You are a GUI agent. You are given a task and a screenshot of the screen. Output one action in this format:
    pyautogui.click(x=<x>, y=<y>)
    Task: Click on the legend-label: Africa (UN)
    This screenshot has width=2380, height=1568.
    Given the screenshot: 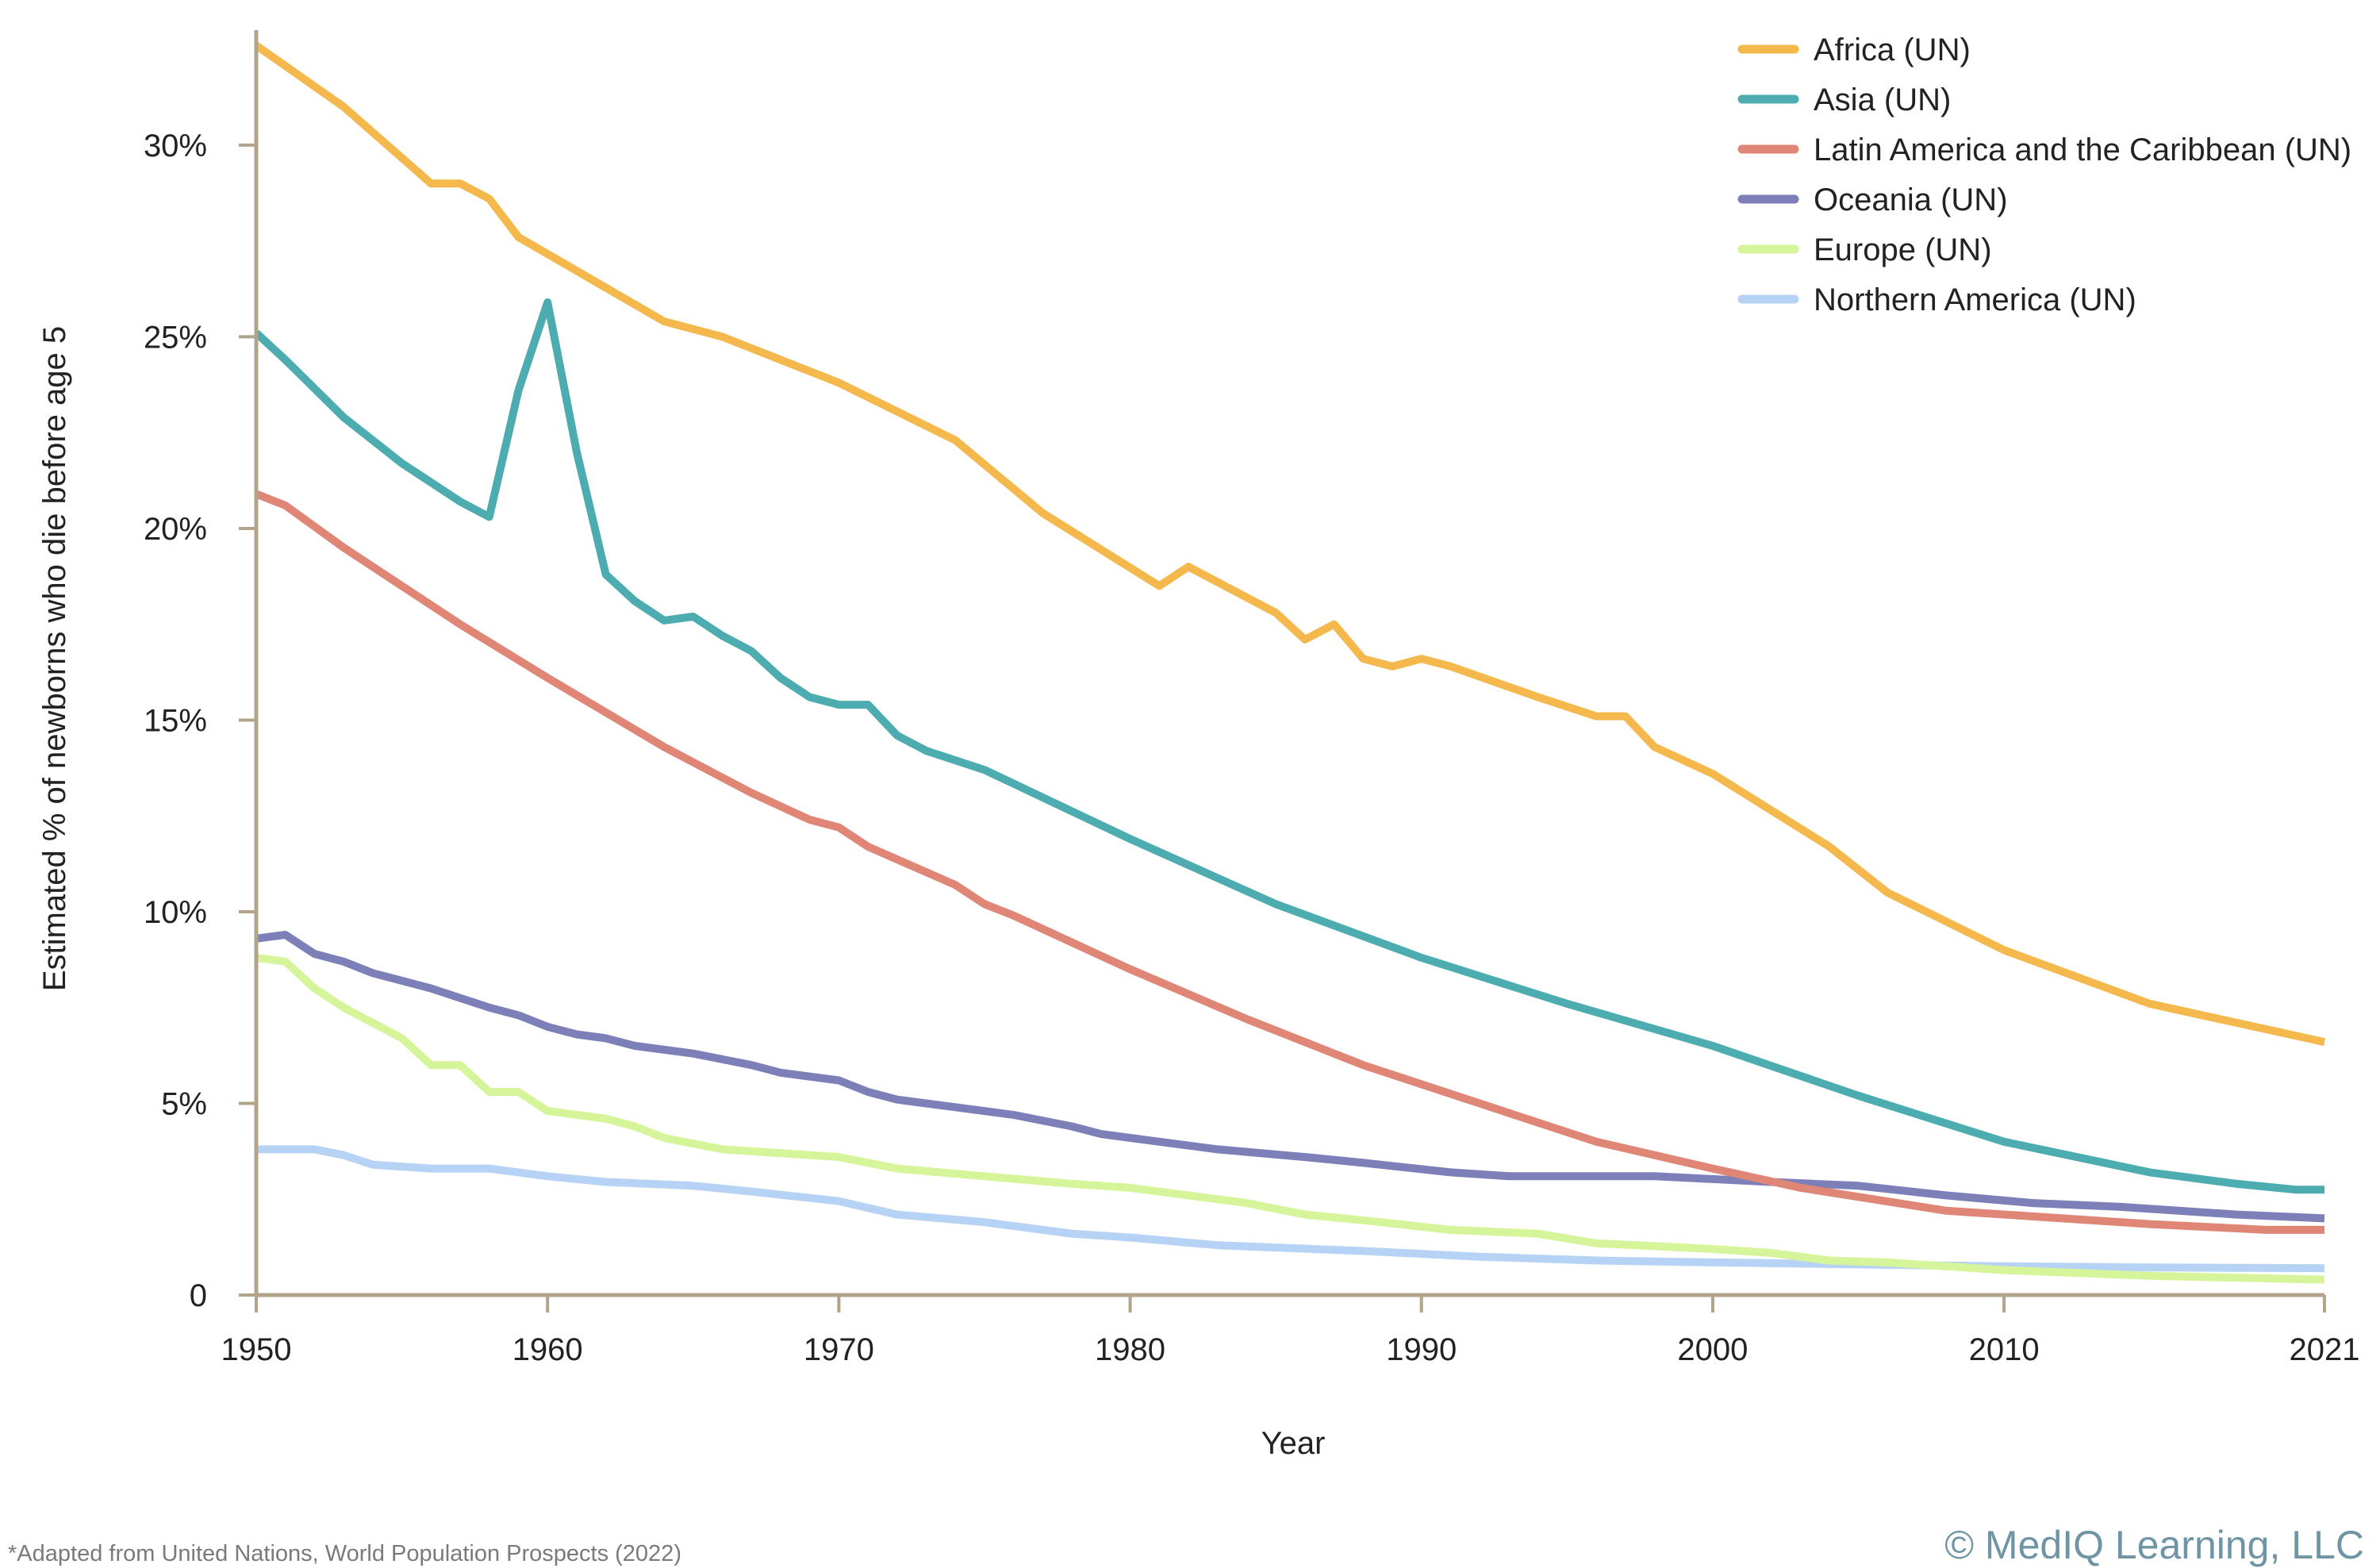 What is the action you would take?
    pyautogui.click(x=1892, y=50)
    